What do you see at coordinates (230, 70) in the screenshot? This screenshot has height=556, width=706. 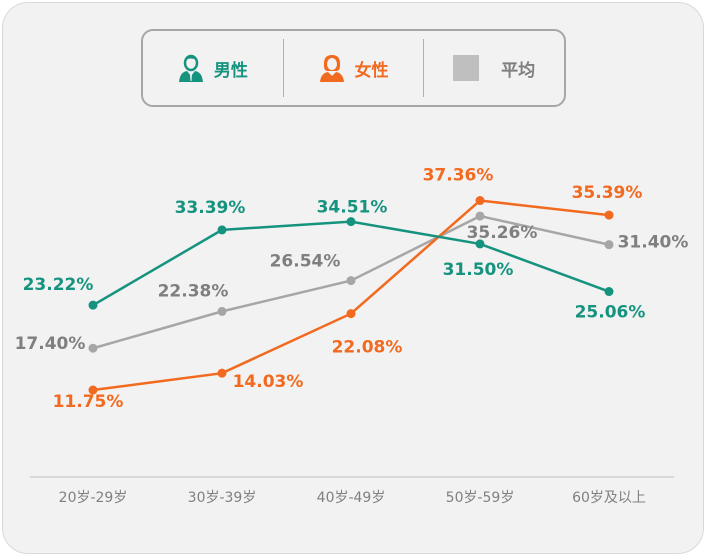 I see `legend-label-male: 男性` at bounding box center [230, 70].